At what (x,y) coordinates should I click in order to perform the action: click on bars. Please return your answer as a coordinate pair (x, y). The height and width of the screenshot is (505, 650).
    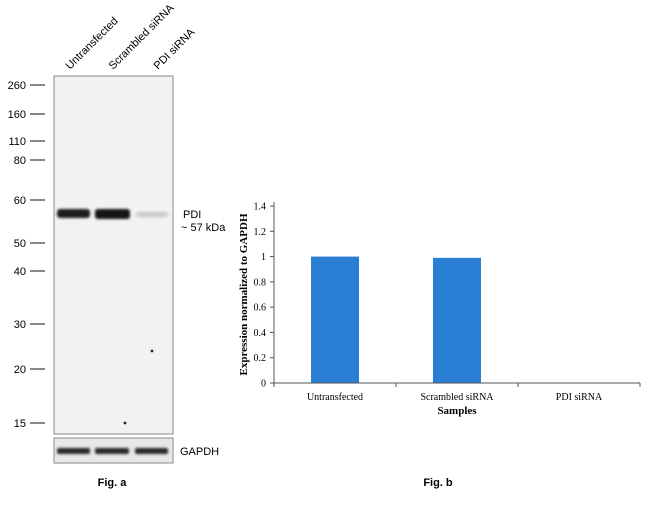
    Looking at the image, I should click on (396, 319).